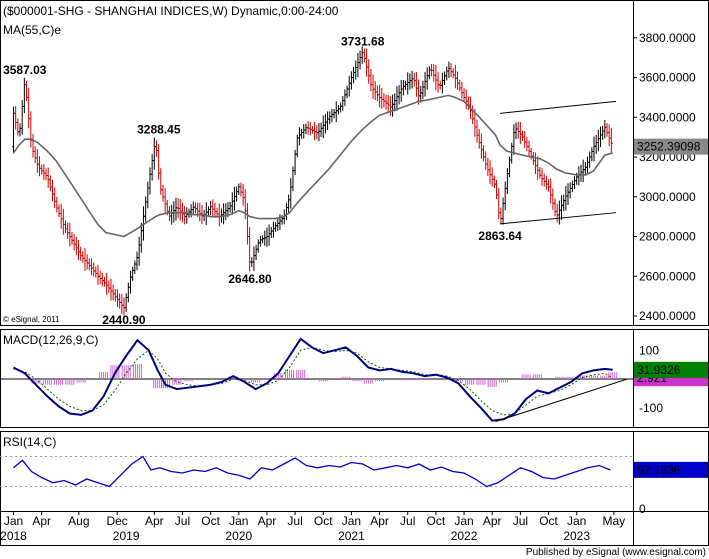  I want to click on ma-label: MA(55,C)e, so click(32, 30).